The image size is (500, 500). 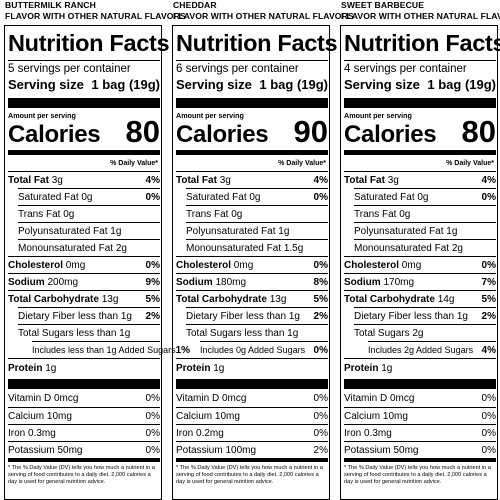 I want to click on divider, so click(x=252, y=60).